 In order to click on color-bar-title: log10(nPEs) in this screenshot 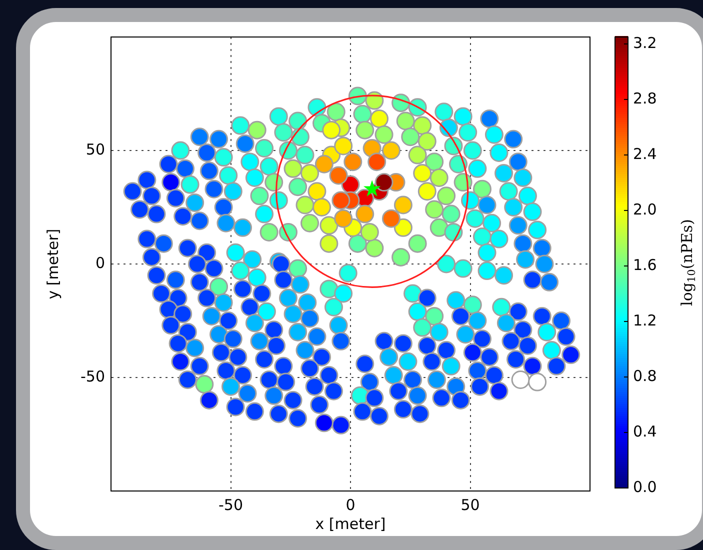, I will do `click(688, 262)`.